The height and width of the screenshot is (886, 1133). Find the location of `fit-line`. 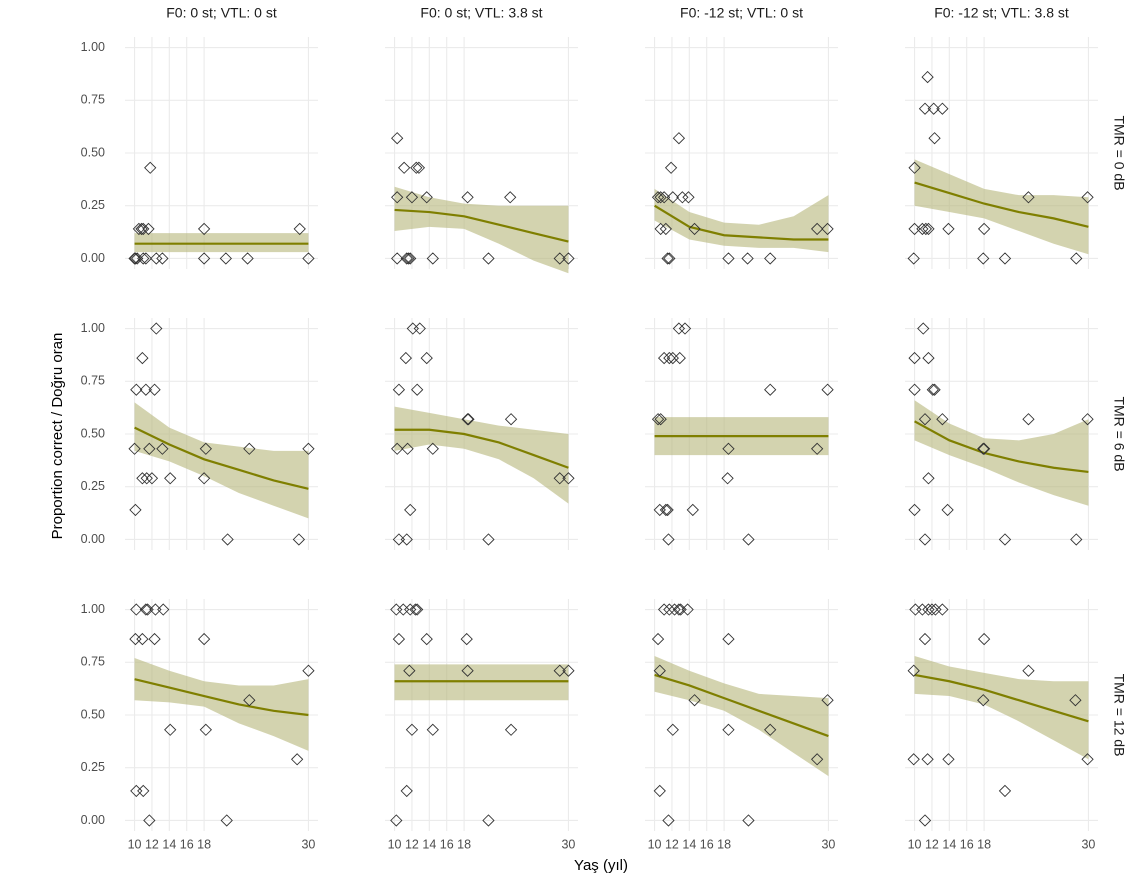

fit-line is located at coordinates (1001, 204).